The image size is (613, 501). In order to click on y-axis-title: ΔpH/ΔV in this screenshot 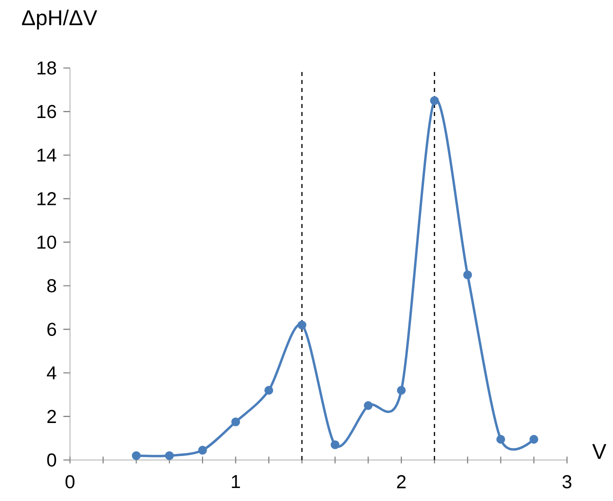, I will do `click(60, 20)`.